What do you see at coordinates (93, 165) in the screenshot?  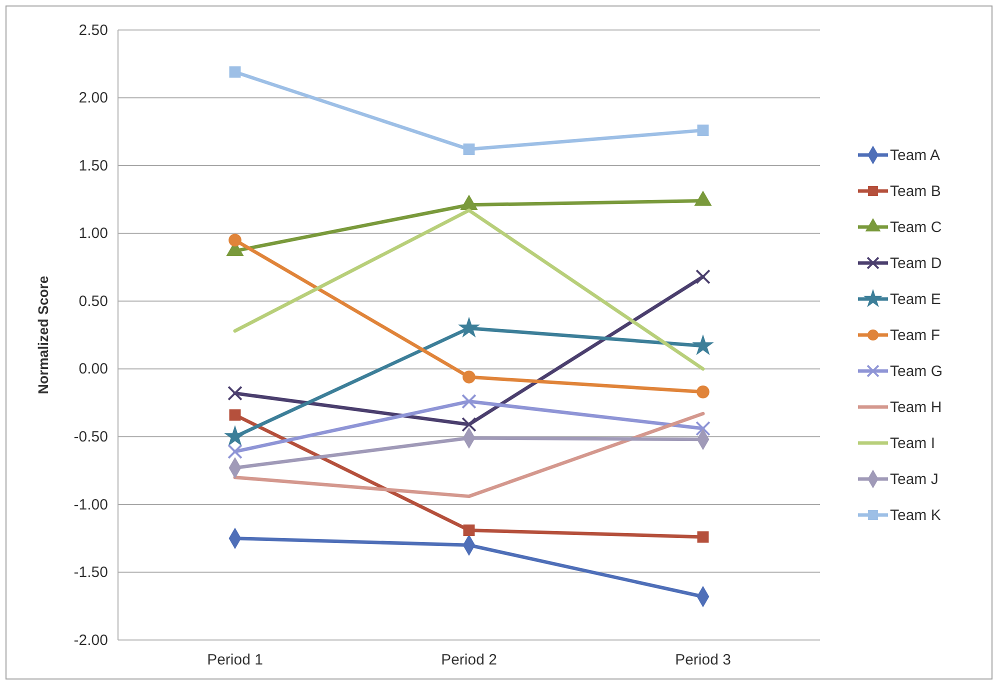 I see `y-tick-label: 1.50` at bounding box center [93, 165].